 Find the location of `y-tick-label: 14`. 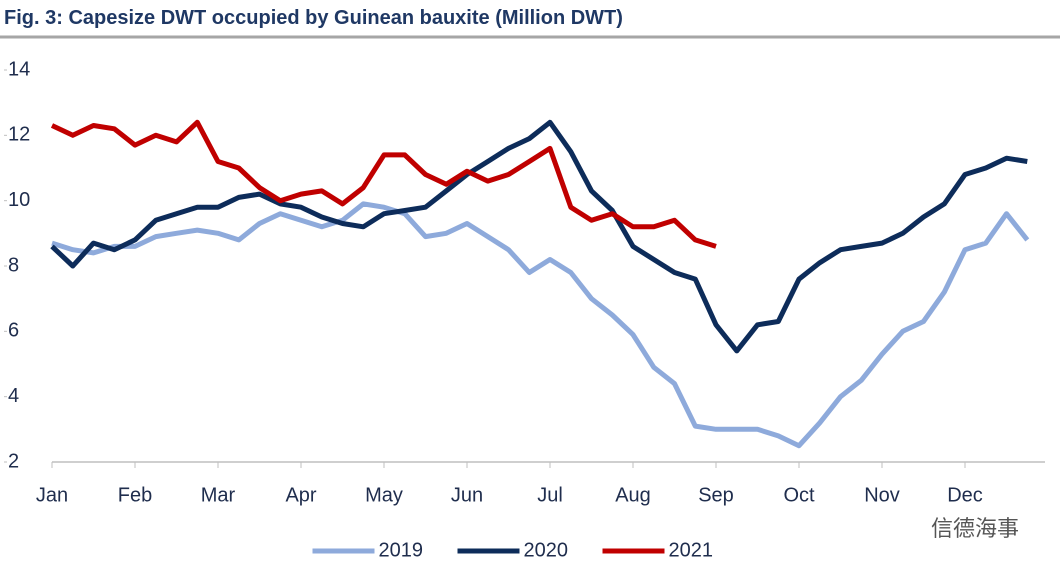

y-tick-label: 14 is located at coordinates (19, 69).